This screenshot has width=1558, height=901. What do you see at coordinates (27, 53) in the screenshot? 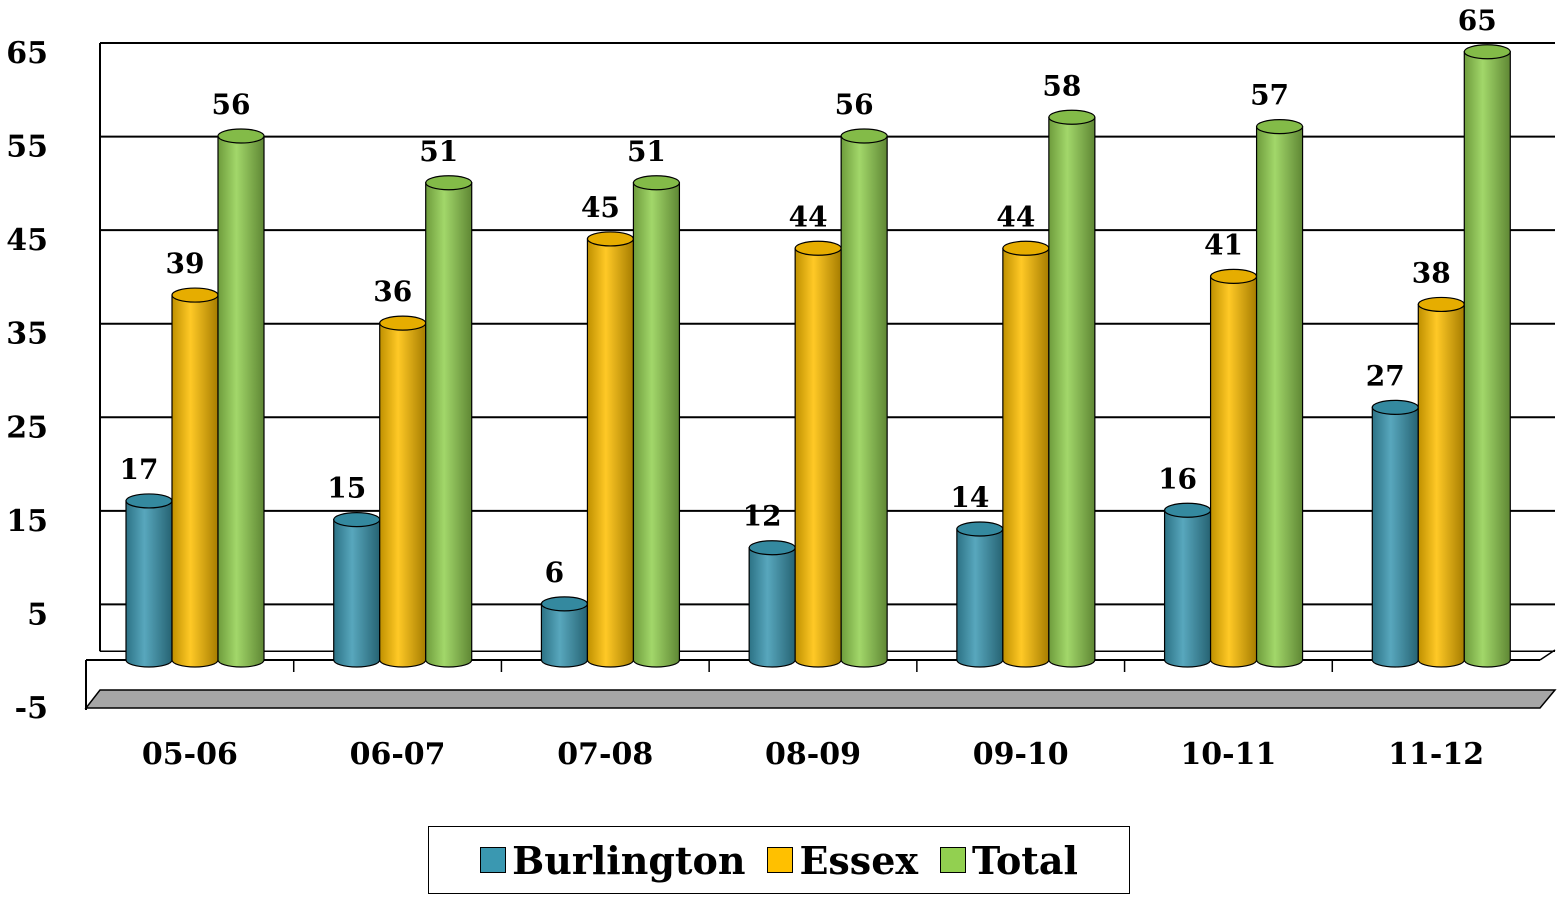
I see `y-tick-label: 65` at bounding box center [27, 53].